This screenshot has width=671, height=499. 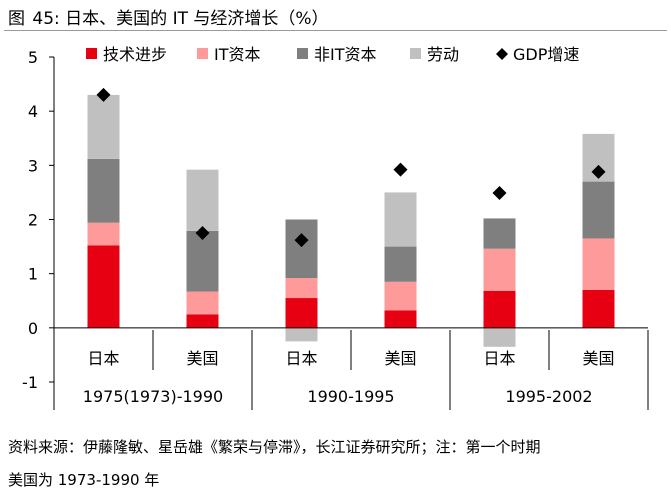 I want to click on y-tick-label: 4, so click(x=33, y=111).